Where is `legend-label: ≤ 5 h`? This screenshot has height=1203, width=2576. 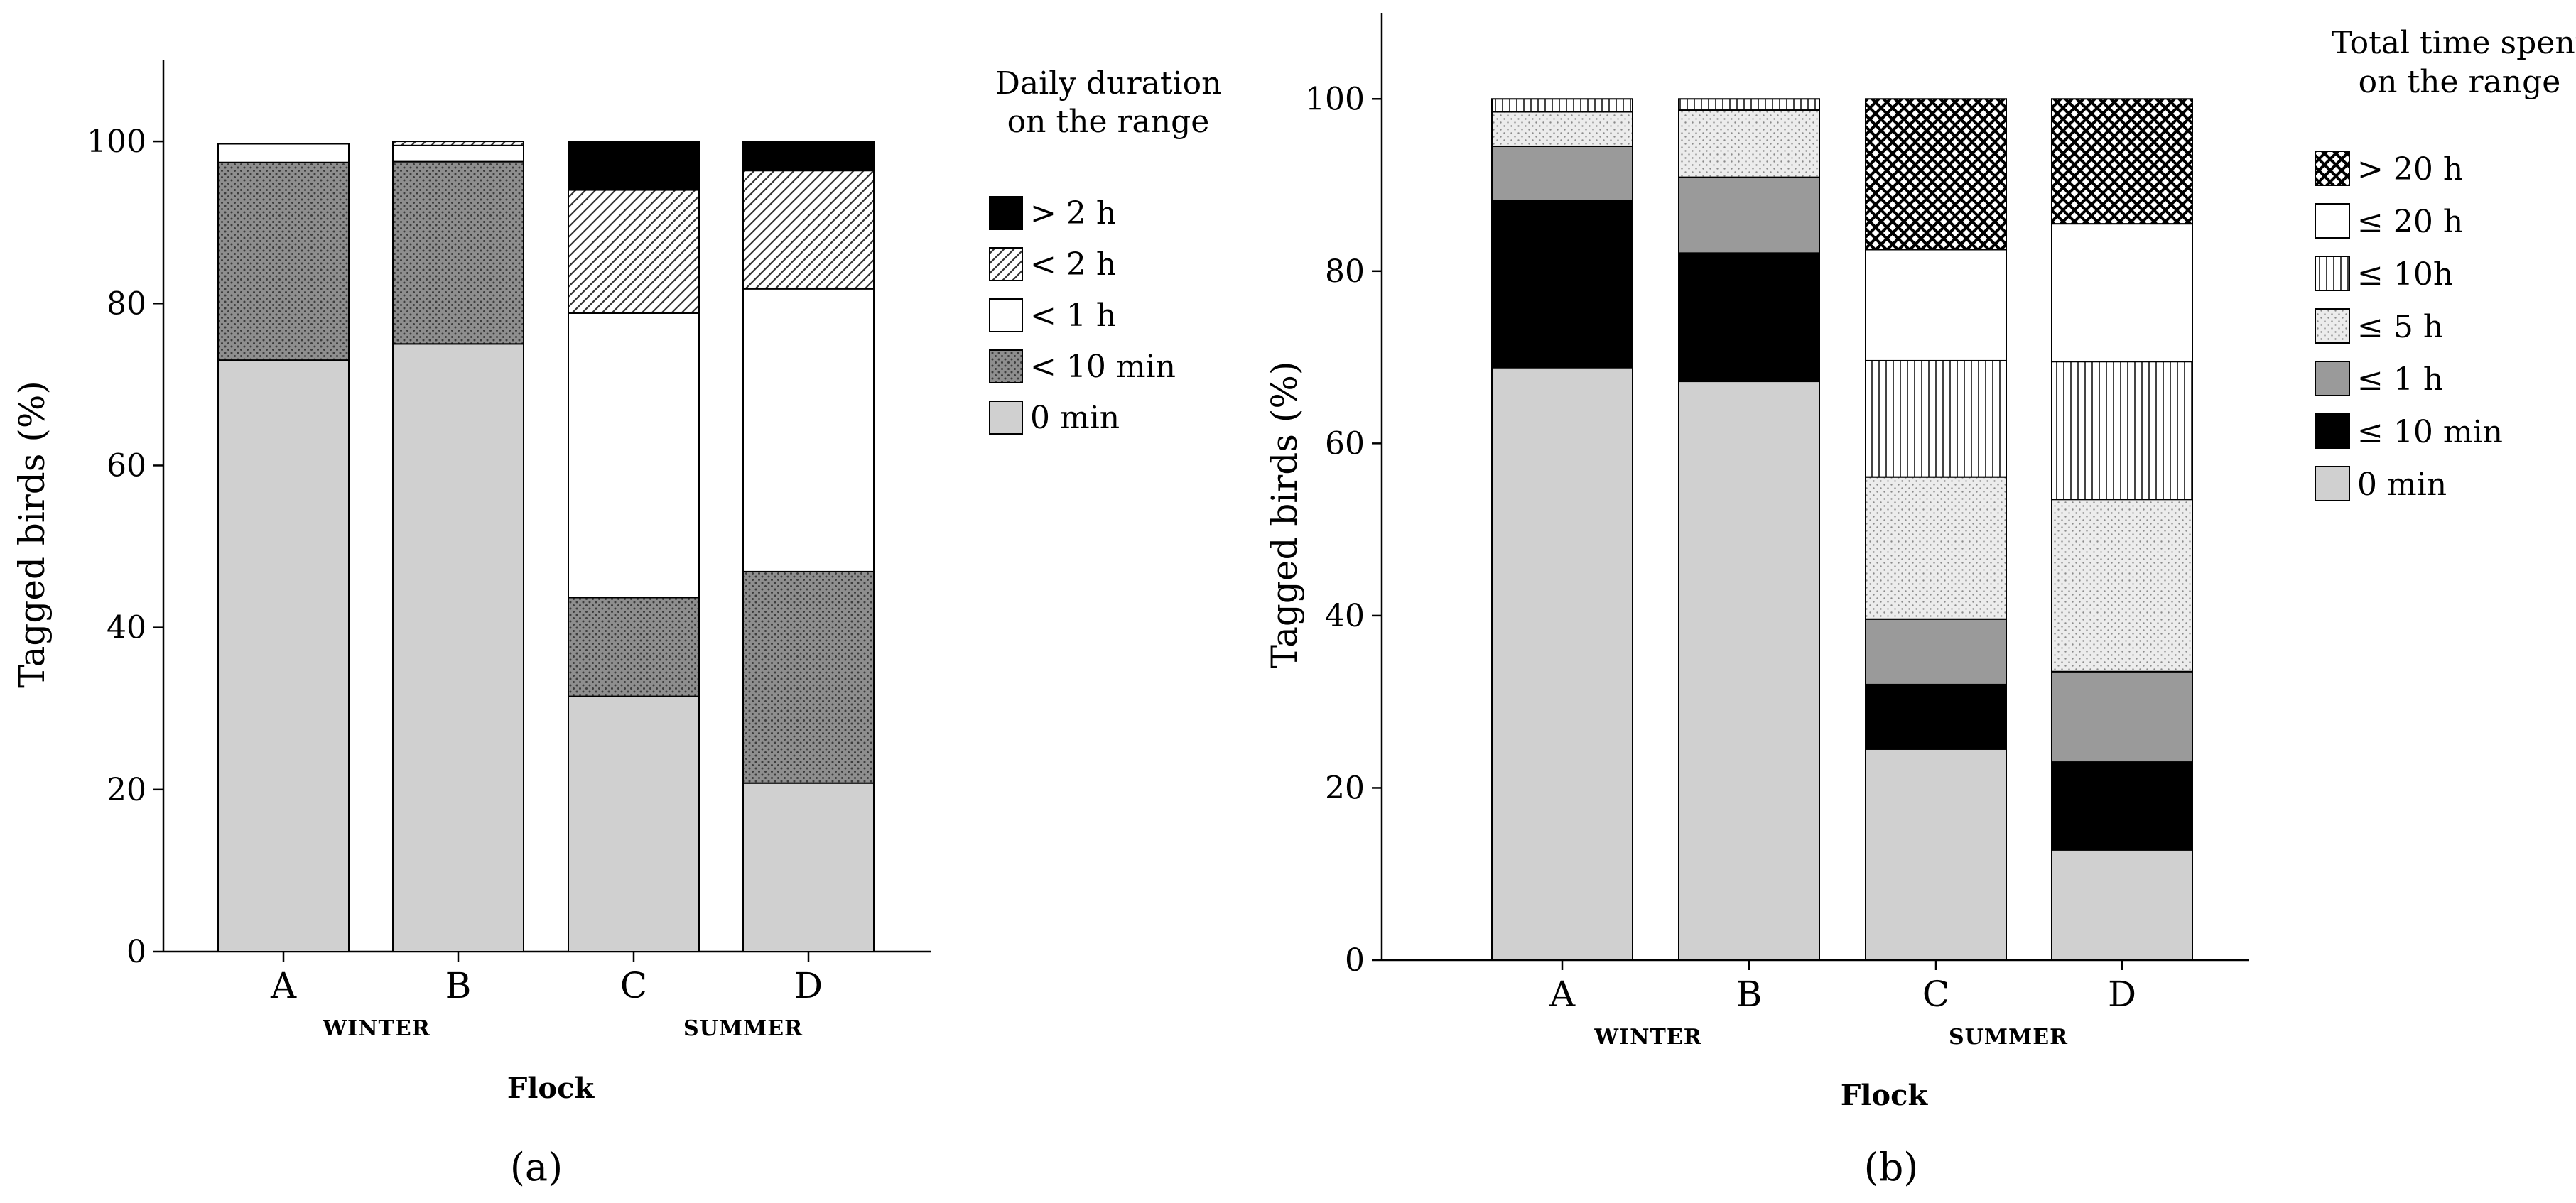
legend-label: ≤ 5 h is located at coordinates (2400, 327).